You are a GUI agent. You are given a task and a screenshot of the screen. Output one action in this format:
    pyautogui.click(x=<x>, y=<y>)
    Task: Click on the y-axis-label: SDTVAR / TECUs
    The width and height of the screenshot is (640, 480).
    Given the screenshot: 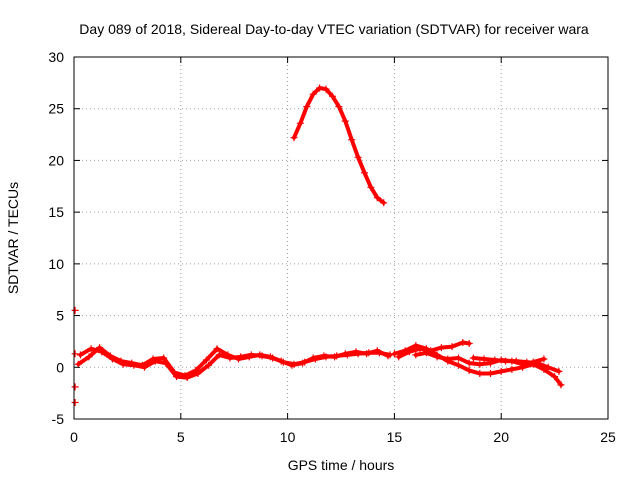 What is the action you would take?
    pyautogui.click(x=13, y=238)
    